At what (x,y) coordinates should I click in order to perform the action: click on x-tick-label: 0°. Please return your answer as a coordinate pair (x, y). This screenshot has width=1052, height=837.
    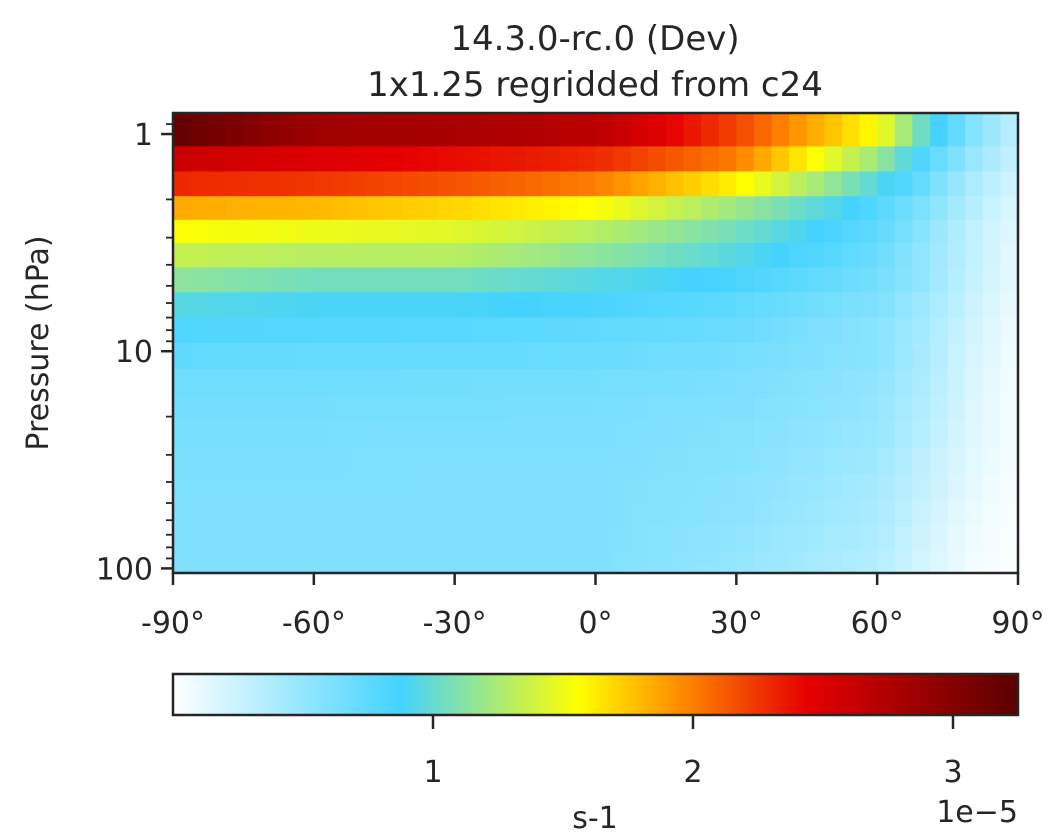
    Looking at the image, I should click on (595, 623).